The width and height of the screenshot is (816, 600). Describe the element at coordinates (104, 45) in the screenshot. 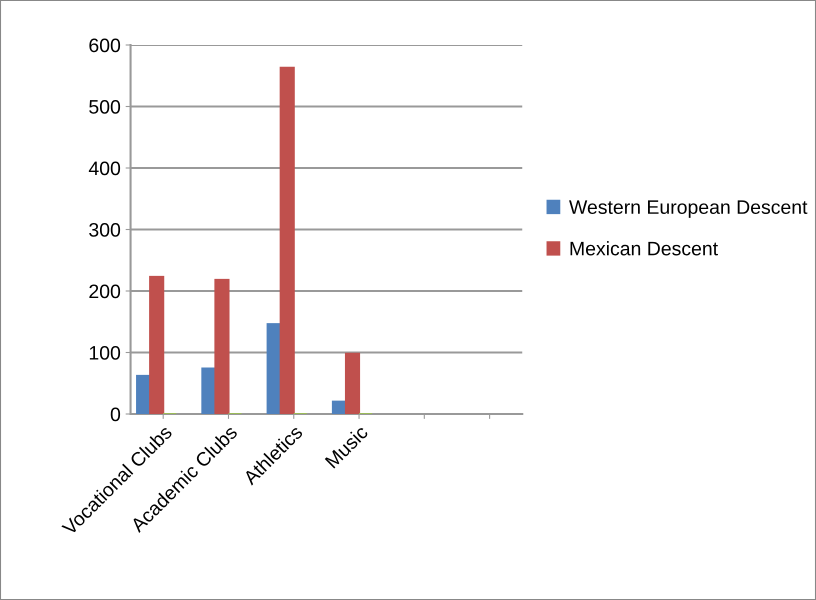

I see `y-tick-label: 600` at that location.